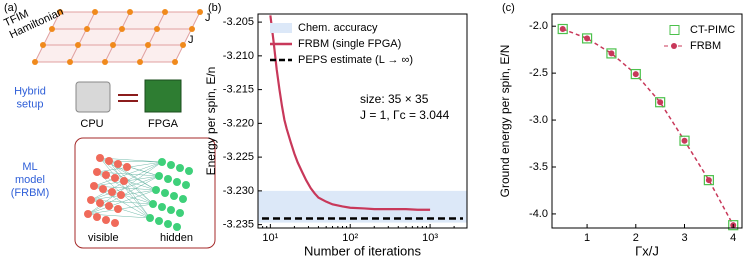  What do you see at coordinates (91, 124) in the screenshot?
I see `cpu-label: CPU` at bounding box center [91, 124].